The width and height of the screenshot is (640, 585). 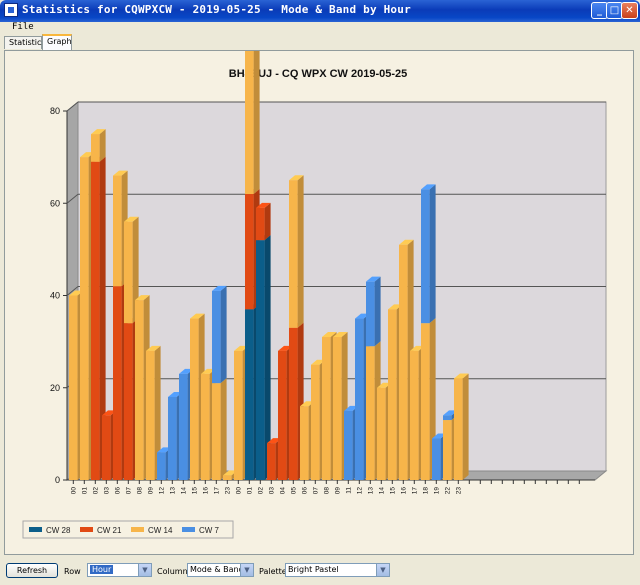 I want to click on tab-graph: Graph, so click(x=57, y=42).